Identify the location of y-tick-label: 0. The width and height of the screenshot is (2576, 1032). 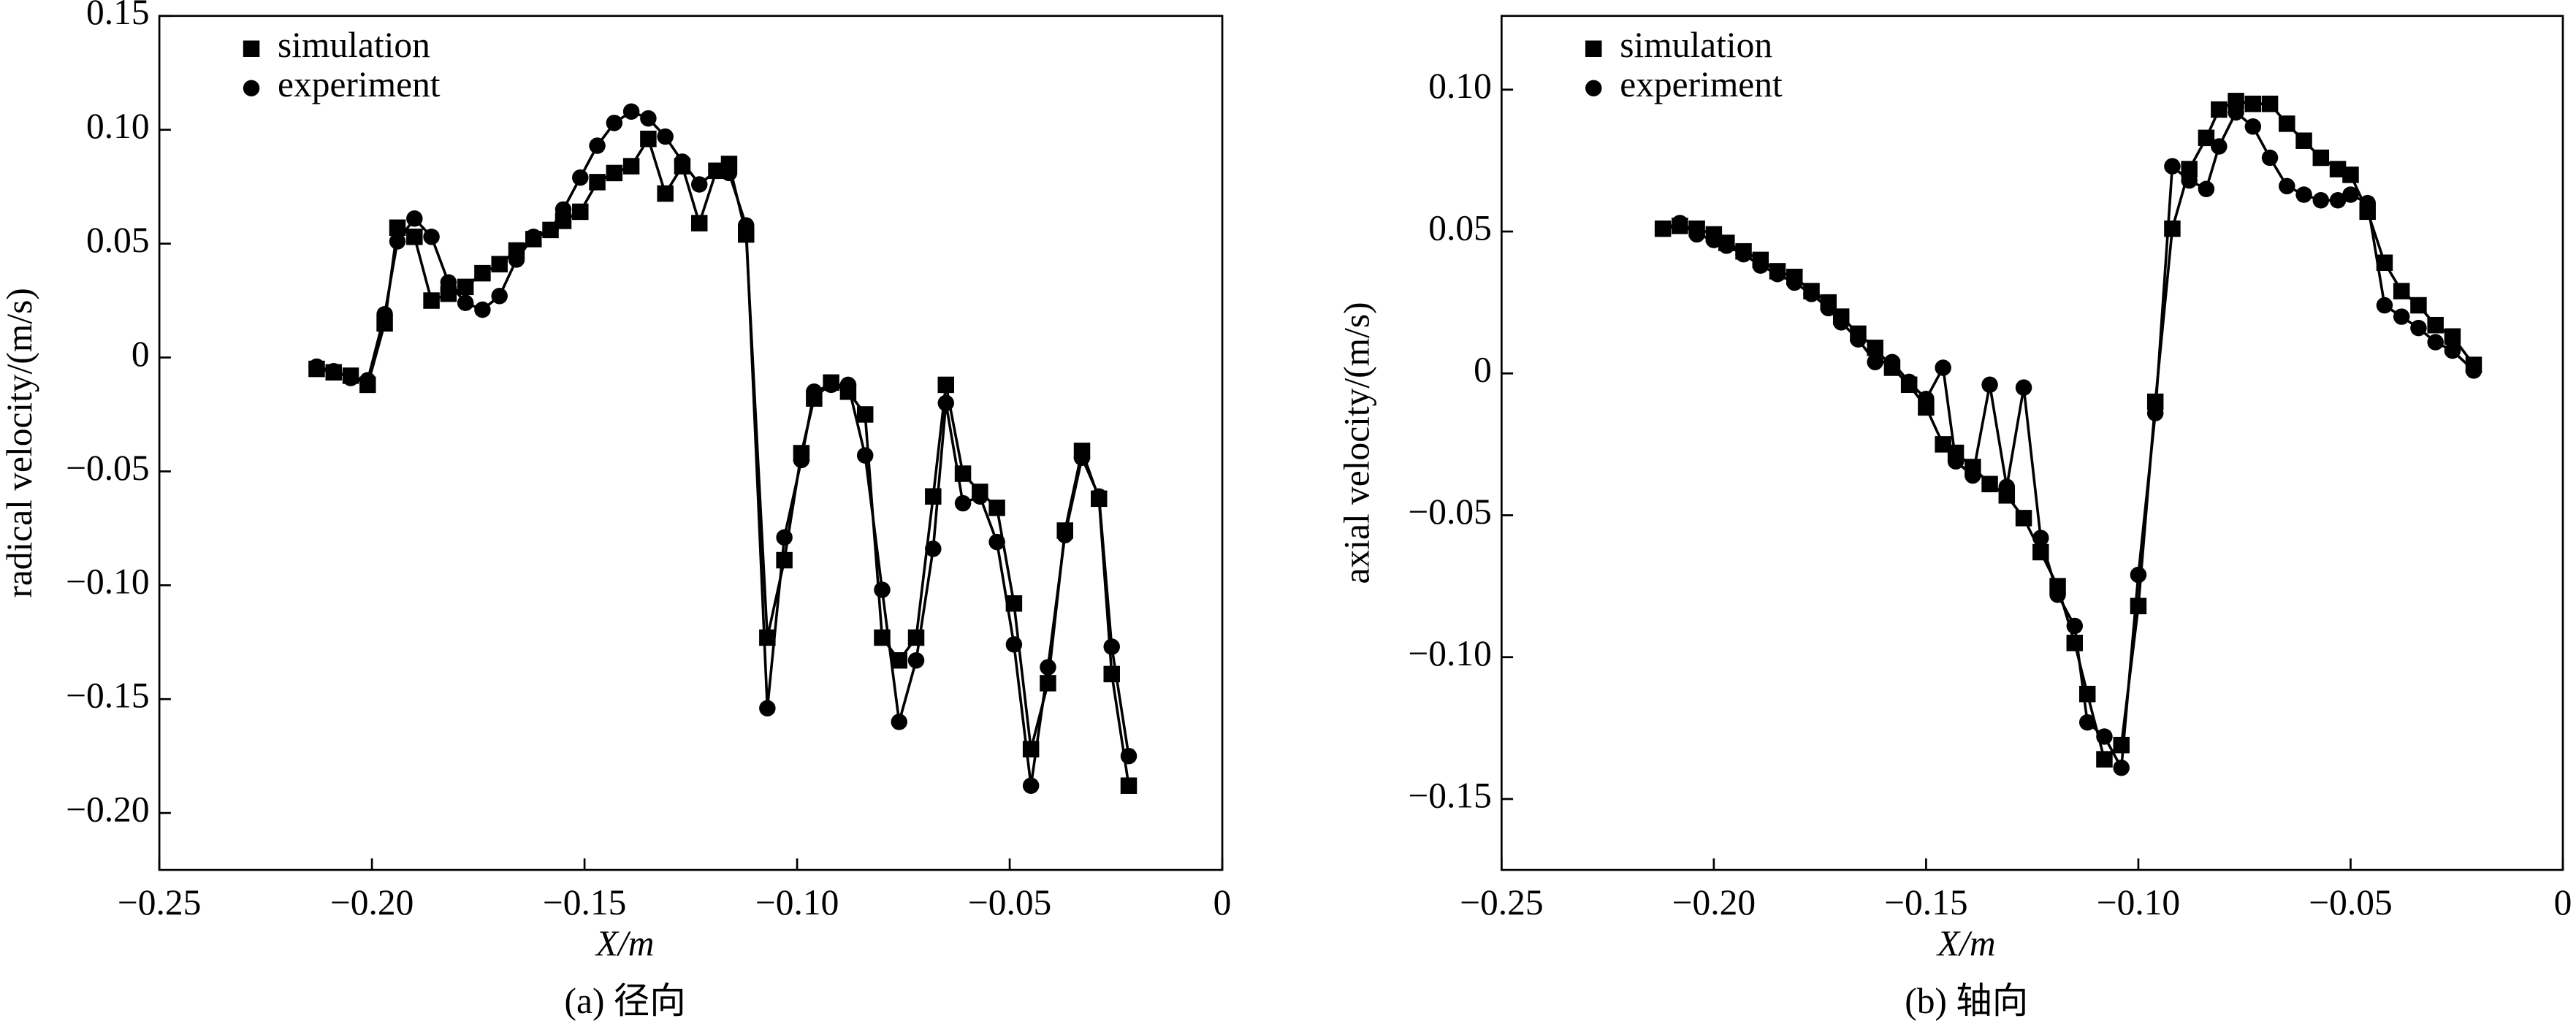
(141, 354).